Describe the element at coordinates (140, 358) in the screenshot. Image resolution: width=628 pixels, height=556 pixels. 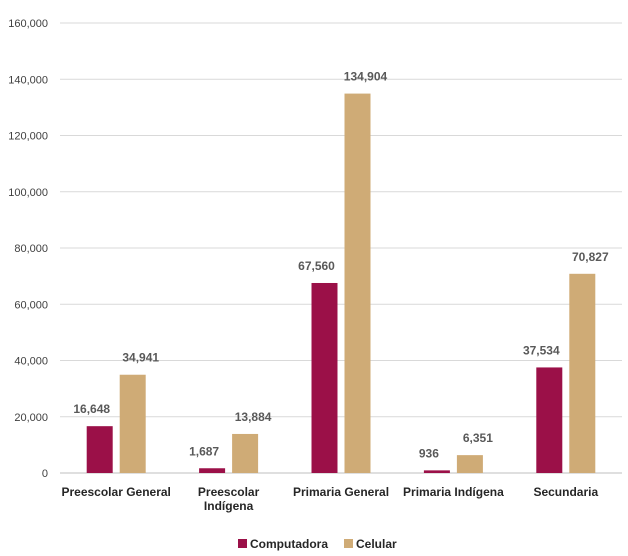
I see `data-label-celular-0: 34,941` at that location.